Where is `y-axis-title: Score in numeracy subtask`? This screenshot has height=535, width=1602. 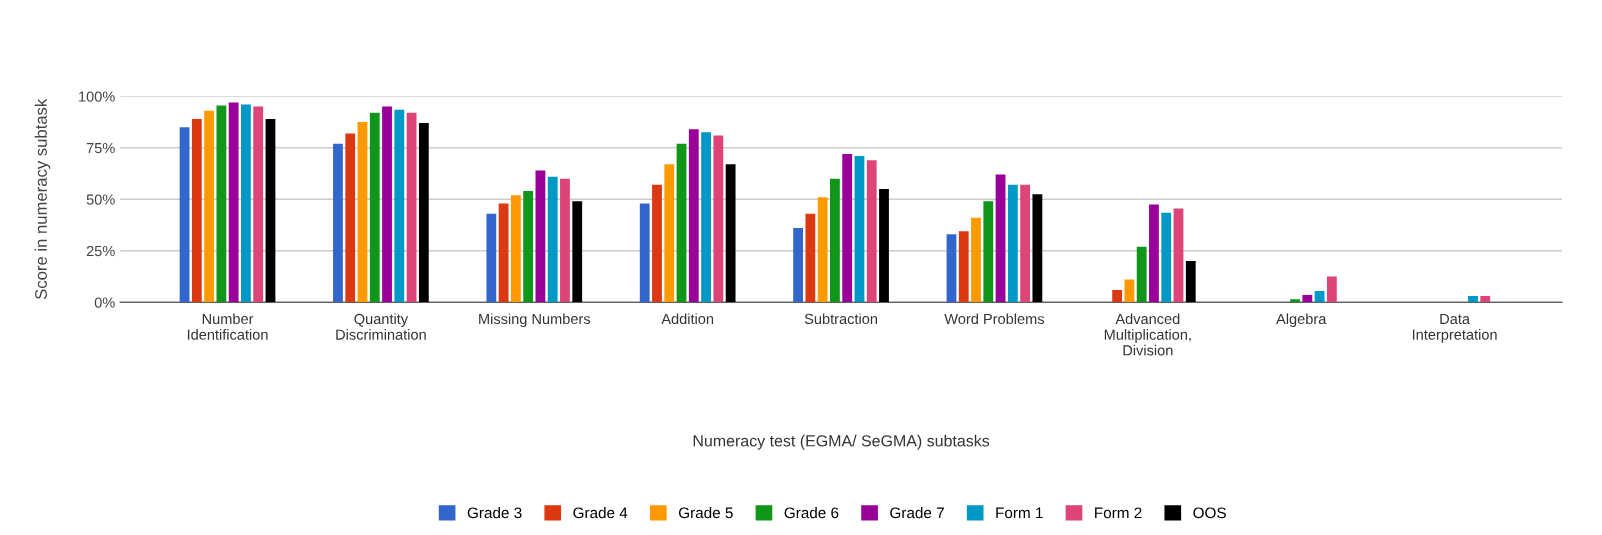 y-axis-title: Score in numeracy subtask is located at coordinates (42, 199).